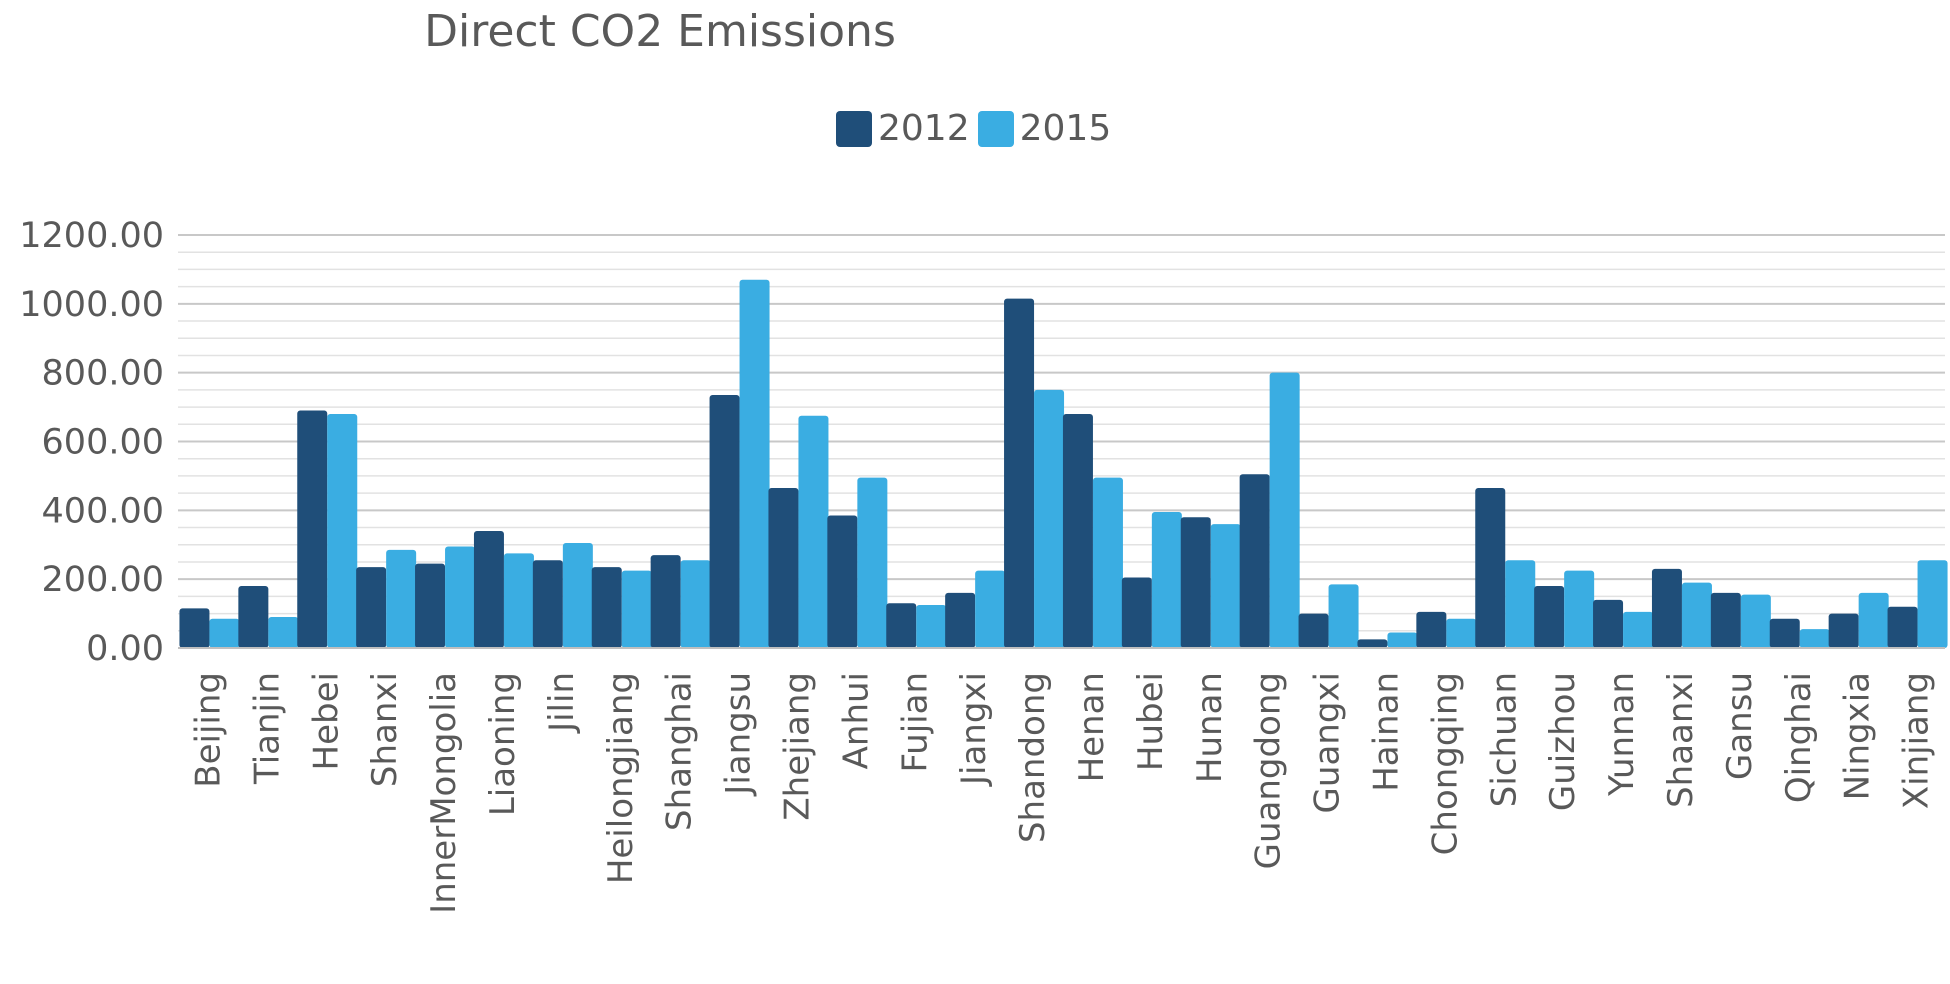 Image resolution: width=1950 pixels, height=984 pixels. Describe the element at coordinates (995, 128) in the screenshot. I see `legend-swatch-2015` at that location.